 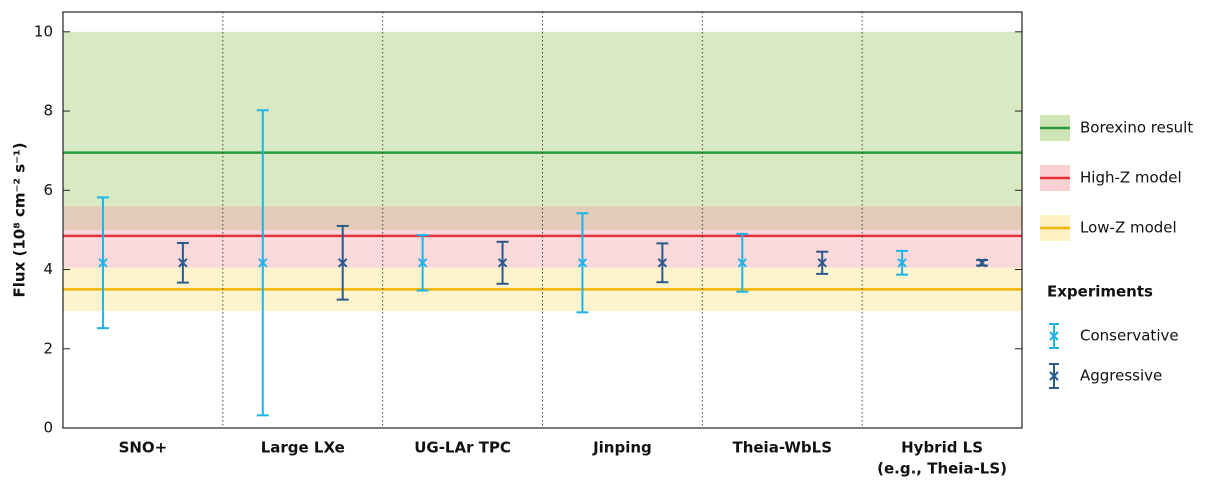 I want to click on x-tick-label: UG-LAr TPC, so click(x=462, y=448).